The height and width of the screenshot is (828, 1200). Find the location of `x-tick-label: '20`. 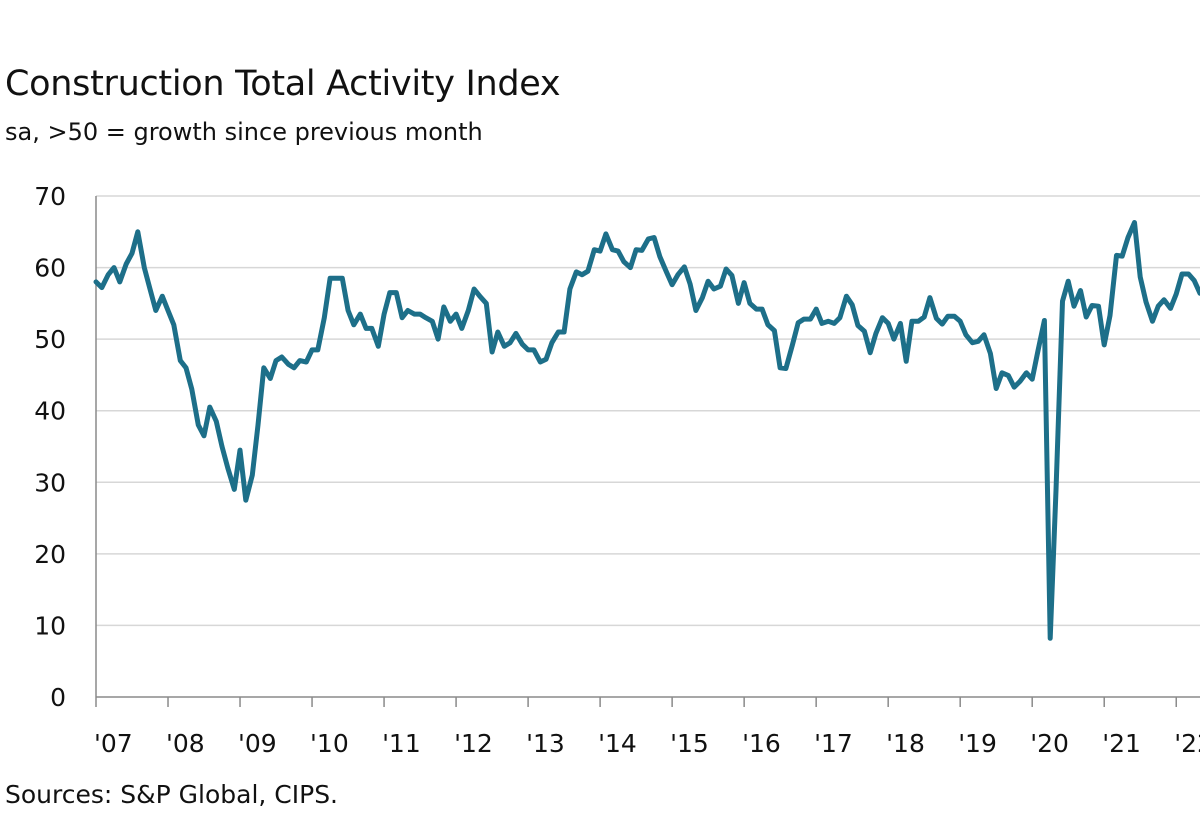

x-tick-label: '20 is located at coordinates (1049, 743).